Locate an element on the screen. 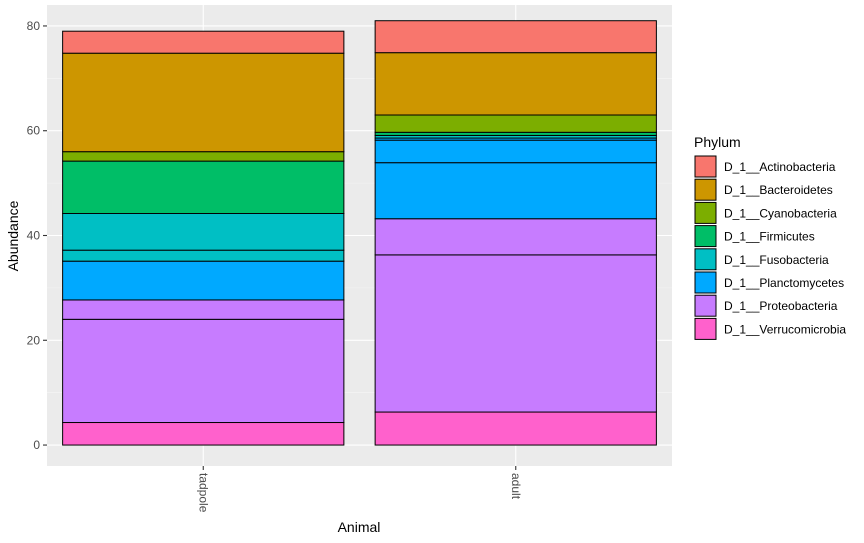 The width and height of the screenshot is (864, 543). legend-title: Phylum is located at coordinates (717, 142).